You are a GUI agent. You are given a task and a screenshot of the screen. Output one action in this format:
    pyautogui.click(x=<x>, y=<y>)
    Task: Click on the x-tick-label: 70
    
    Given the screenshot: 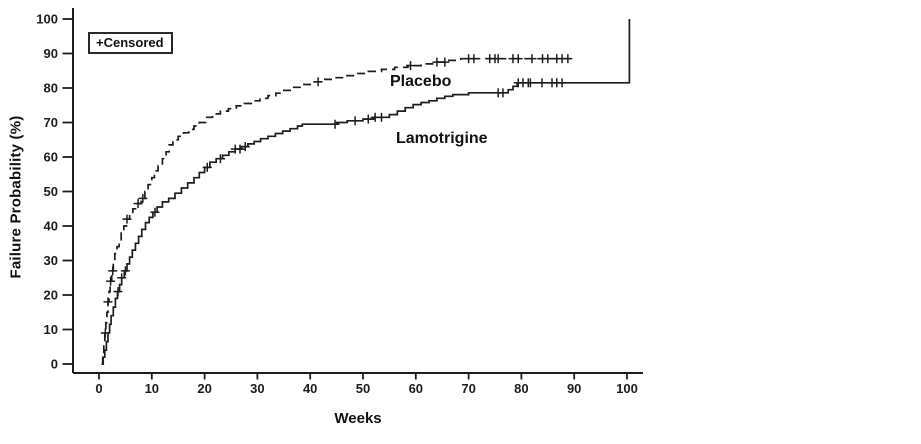 What is the action you would take?
    pyautogui.click(x=468, y=388)
    